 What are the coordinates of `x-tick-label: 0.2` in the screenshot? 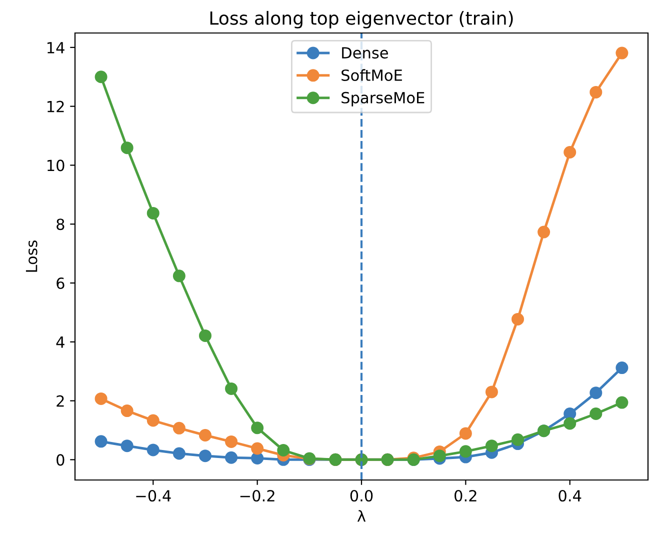 It's located at (465, 496).